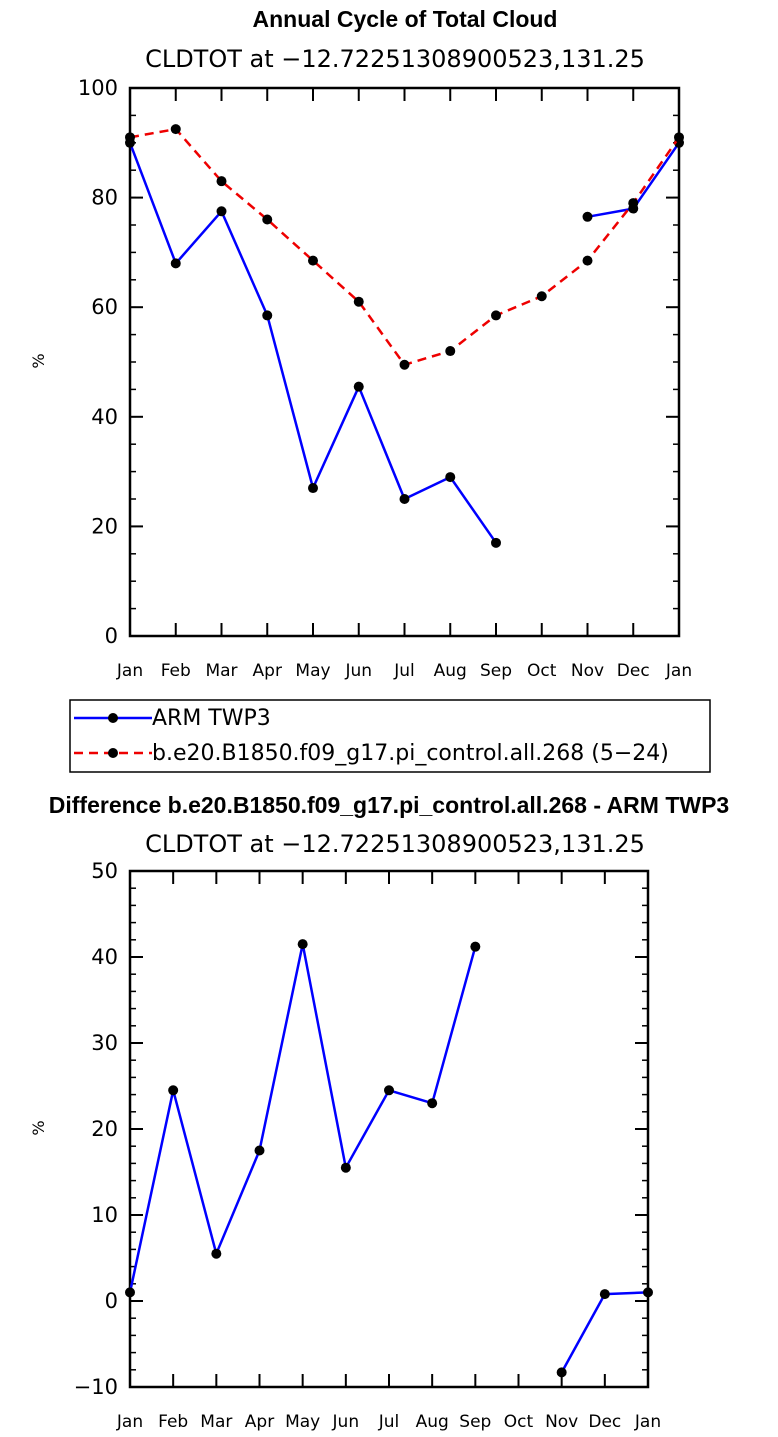 This screenshot has width=778, height=1437. What do you see at coordinates (176, 671) in the screenshot?
I see `chart1-xtick-label: Feb` at bounding box center [176, 671].